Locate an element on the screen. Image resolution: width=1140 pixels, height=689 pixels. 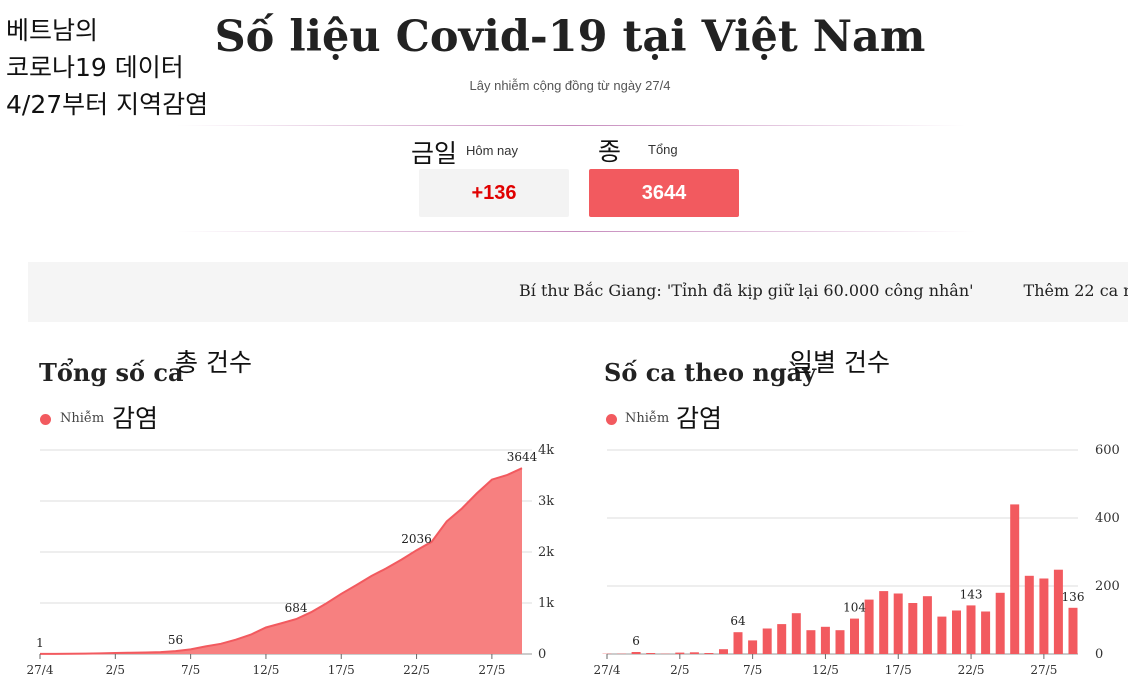
area-series-nhiem is located at coordinates (281, 561).